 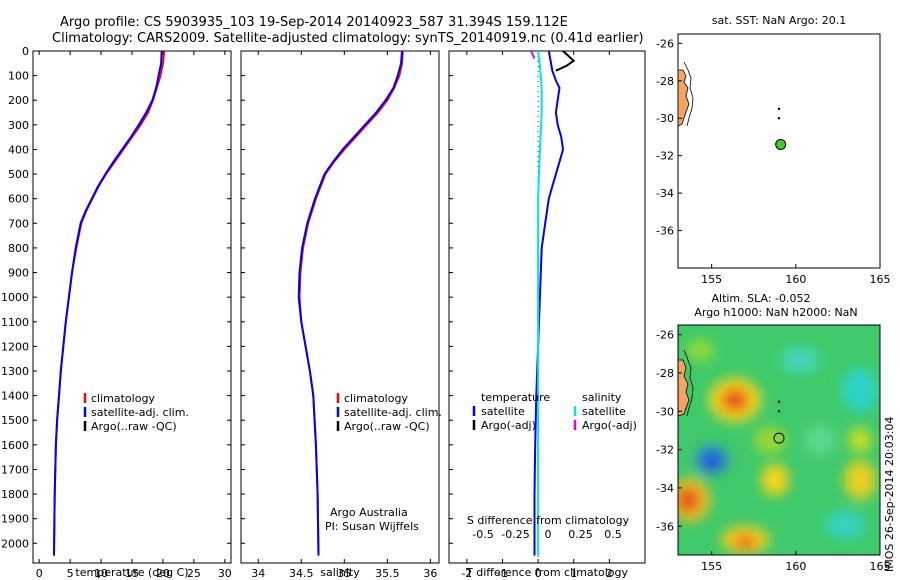 What do you see at coordinates (609, 573) in the screenshot?
I see `x-tick-label: 2` at bounding box center [609, 573].